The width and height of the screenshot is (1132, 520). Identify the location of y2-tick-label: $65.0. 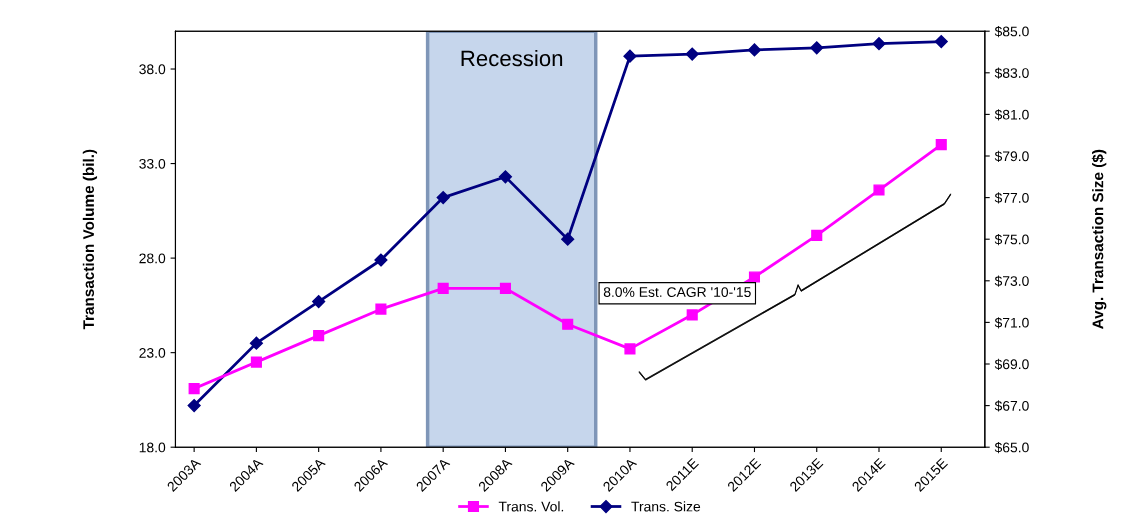
(1011, 447).